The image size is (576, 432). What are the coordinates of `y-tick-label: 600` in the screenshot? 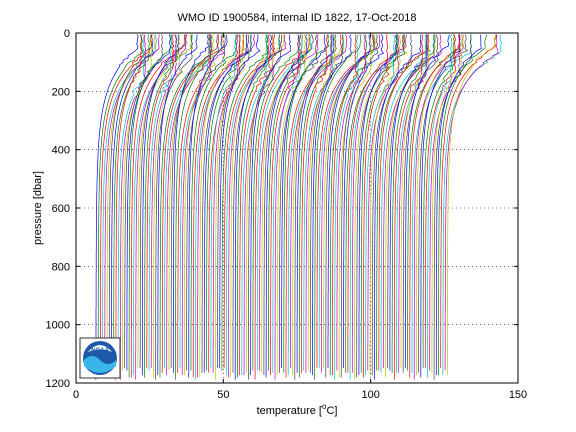 It's located at (61, 209).